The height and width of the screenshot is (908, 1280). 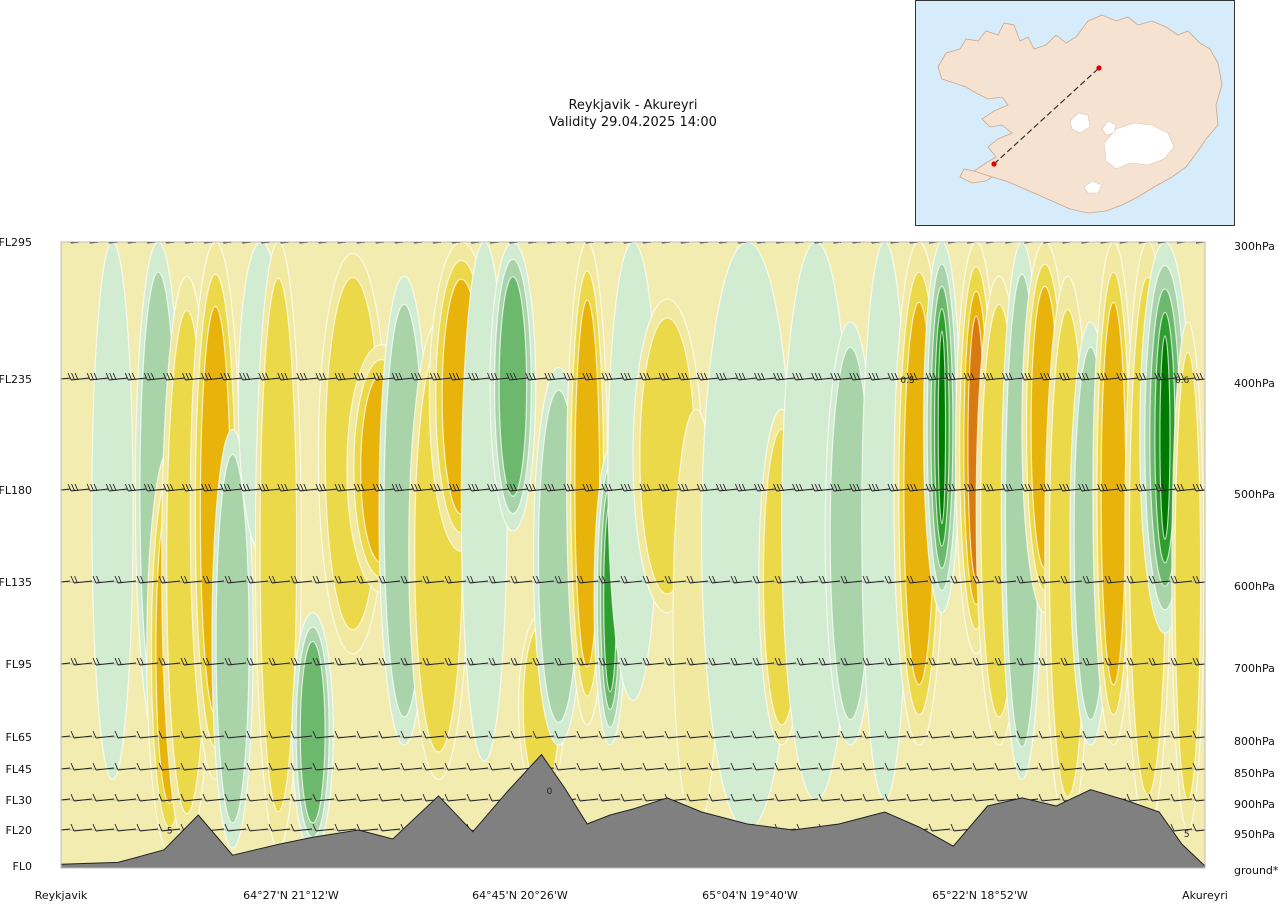 What do you see at coordinates (1109, 128) in the screenshot?
I see `glacier-hofsjokull` at bounding box center [1109, 128].